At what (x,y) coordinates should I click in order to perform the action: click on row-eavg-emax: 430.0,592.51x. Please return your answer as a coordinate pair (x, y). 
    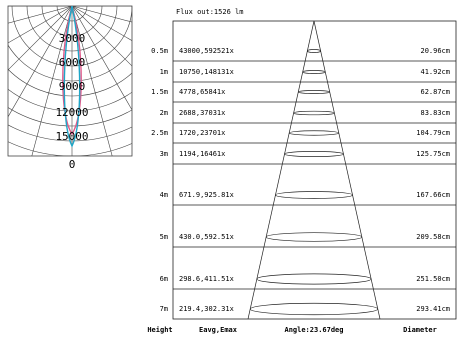
    Looking at the image, I should click on (206, 237).